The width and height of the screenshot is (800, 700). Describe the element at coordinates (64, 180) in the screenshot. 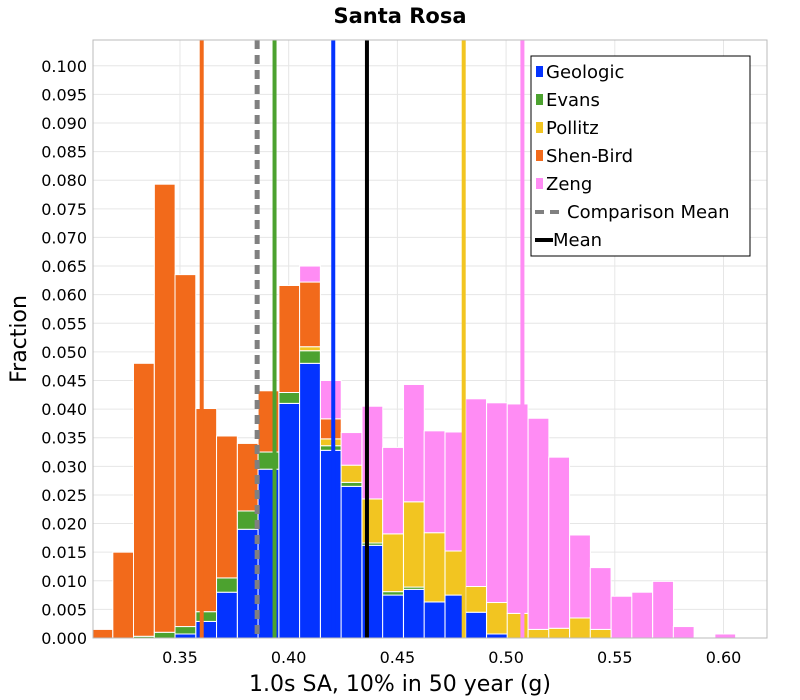

I see `y-tick-label: 0.080` at that location.